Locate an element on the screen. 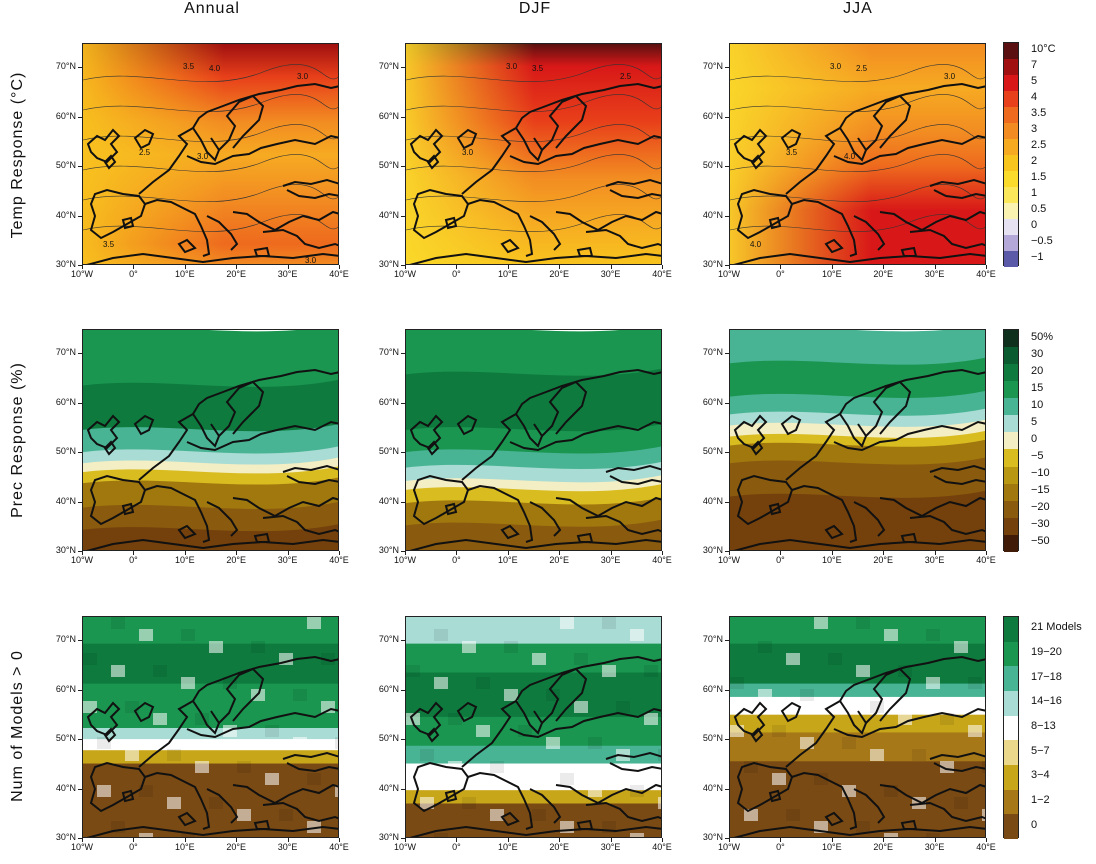 This screenshot has height=864, width=1096. colorbar-label: 19−20 is located at coordinates (1046, 652).